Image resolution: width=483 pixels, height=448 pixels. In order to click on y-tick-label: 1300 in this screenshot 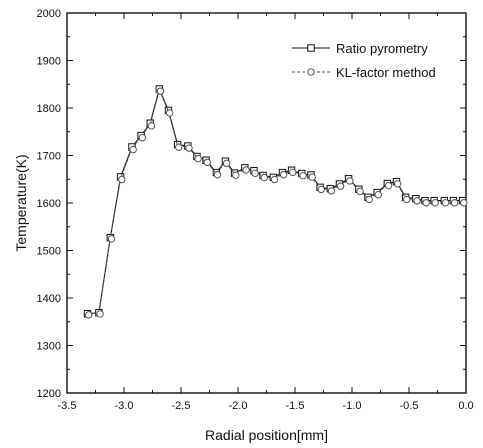, I will do `click(49, 347)`.